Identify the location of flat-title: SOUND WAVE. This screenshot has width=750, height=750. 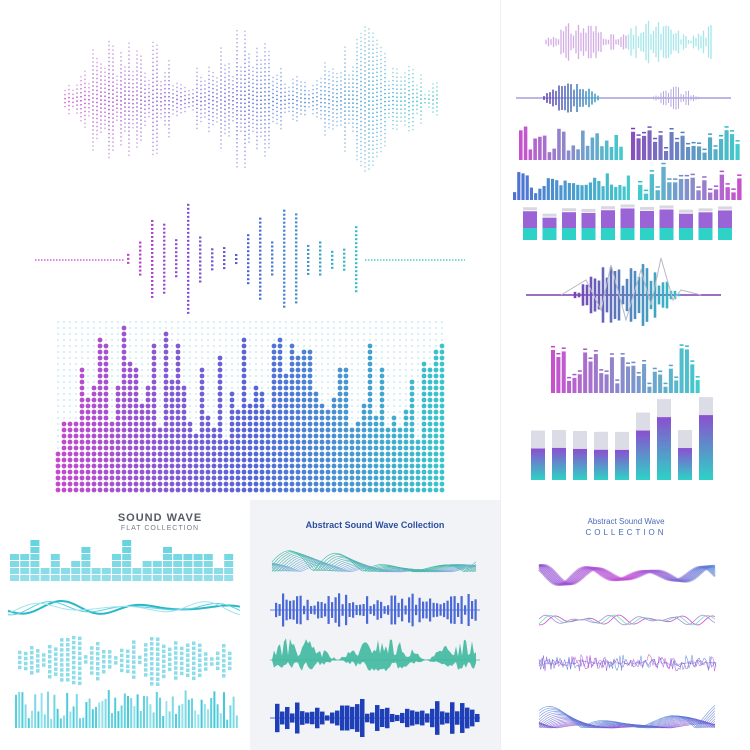
(160, 518).